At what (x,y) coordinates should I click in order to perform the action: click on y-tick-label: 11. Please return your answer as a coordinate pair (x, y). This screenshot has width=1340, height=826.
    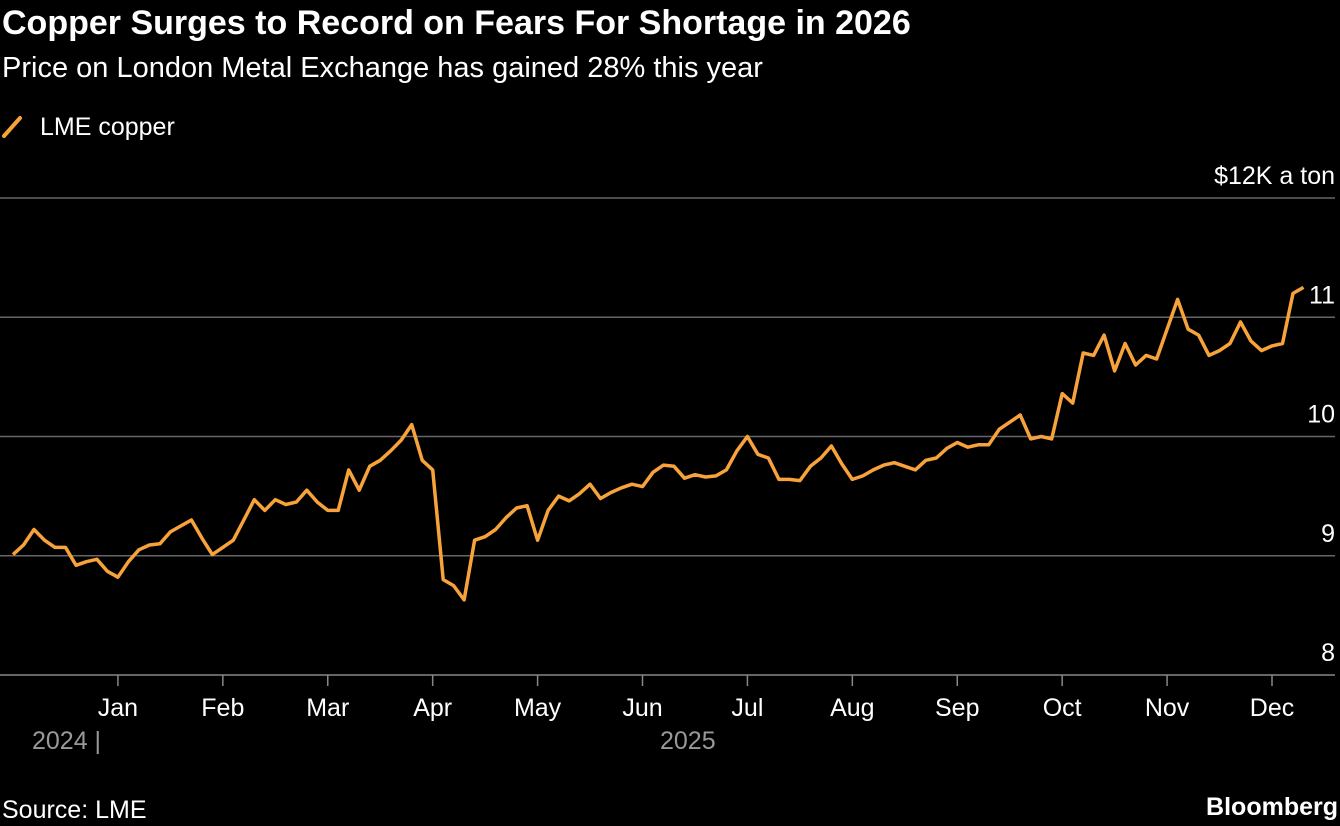
    Looking at the image, I should click on (1322, 295).